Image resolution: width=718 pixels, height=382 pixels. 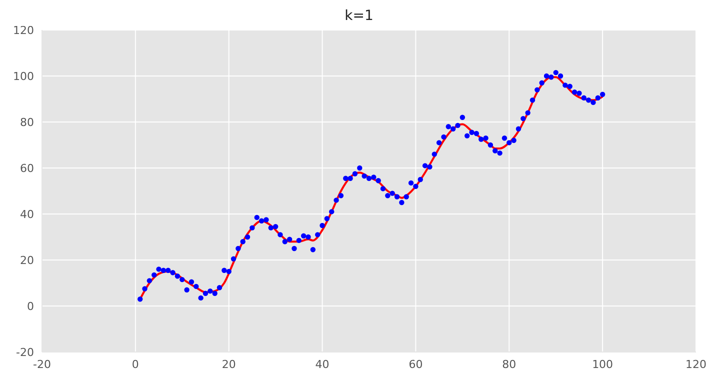 I want to click on y-tick-label: 40, so click(x=27, y=214).